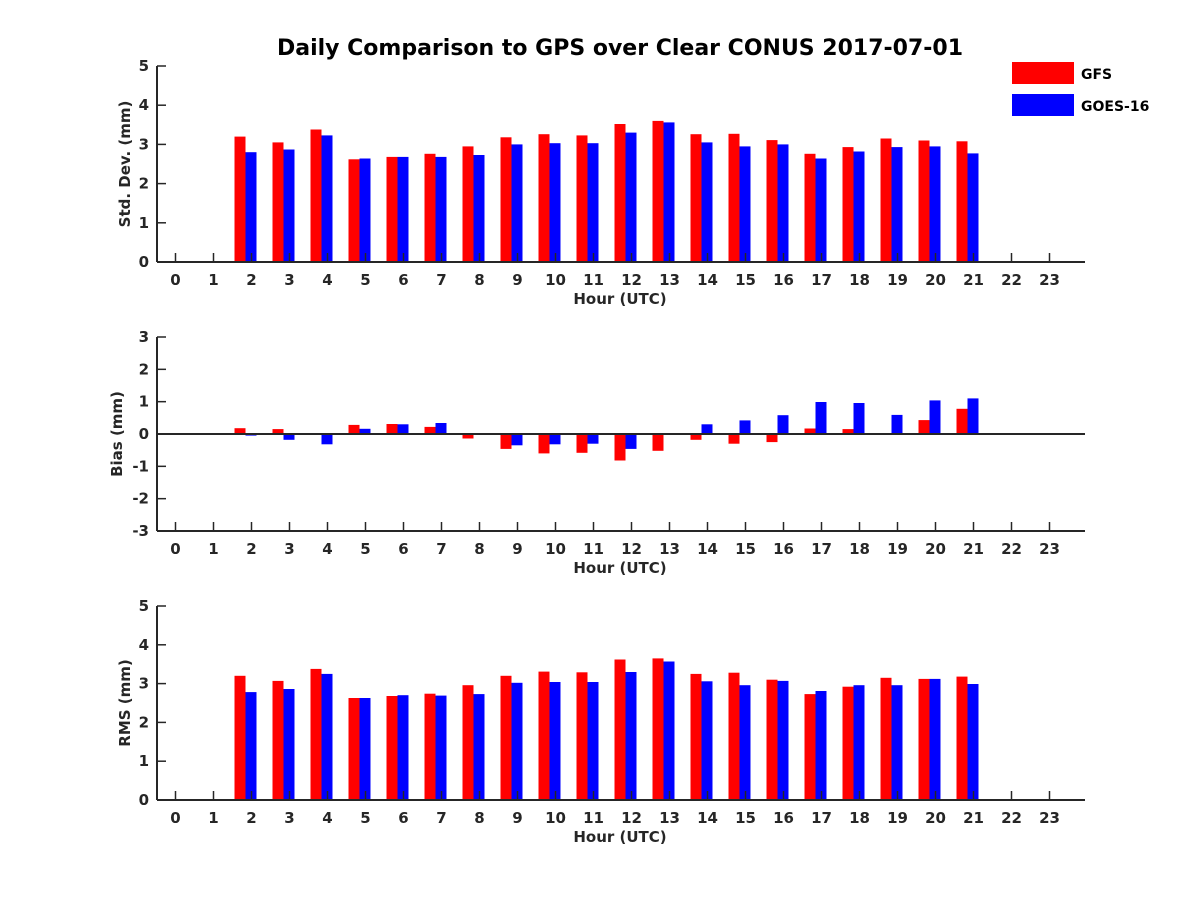 The image size is (1200, 900). I want to click on bias-x-tick-label: 20, so click(935, 549).